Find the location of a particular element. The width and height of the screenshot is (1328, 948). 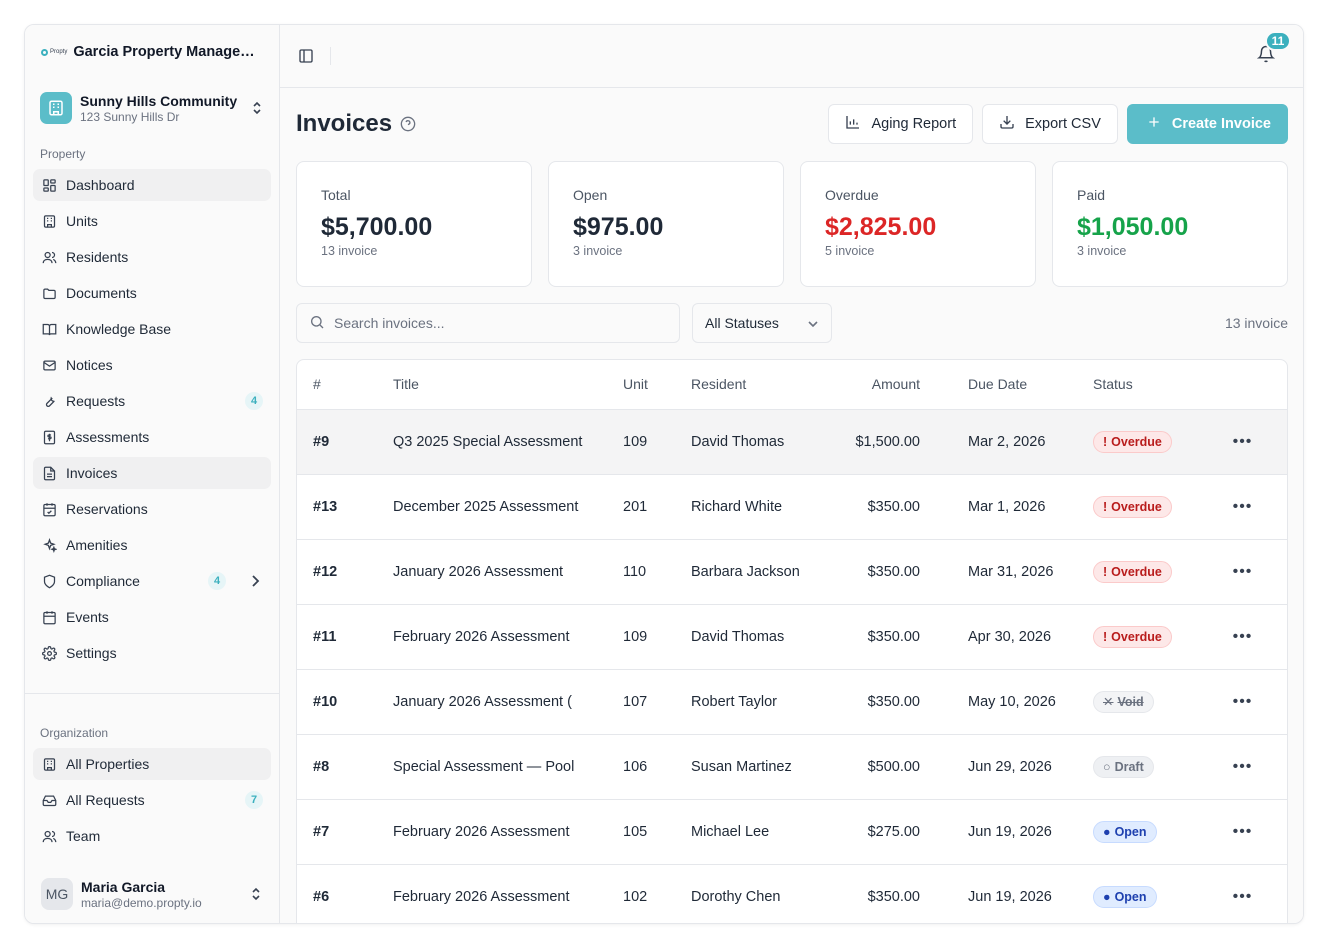

sidebar-item-residents: Residents is located at coordinates (152, 257).